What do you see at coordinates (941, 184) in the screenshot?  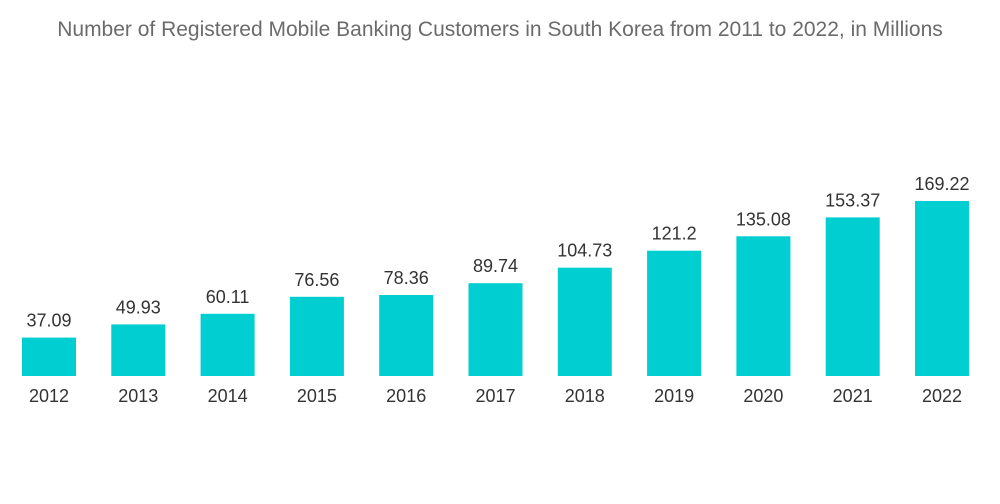 I see `value-label-2022: 169.22` at bounding box center [941, 184].